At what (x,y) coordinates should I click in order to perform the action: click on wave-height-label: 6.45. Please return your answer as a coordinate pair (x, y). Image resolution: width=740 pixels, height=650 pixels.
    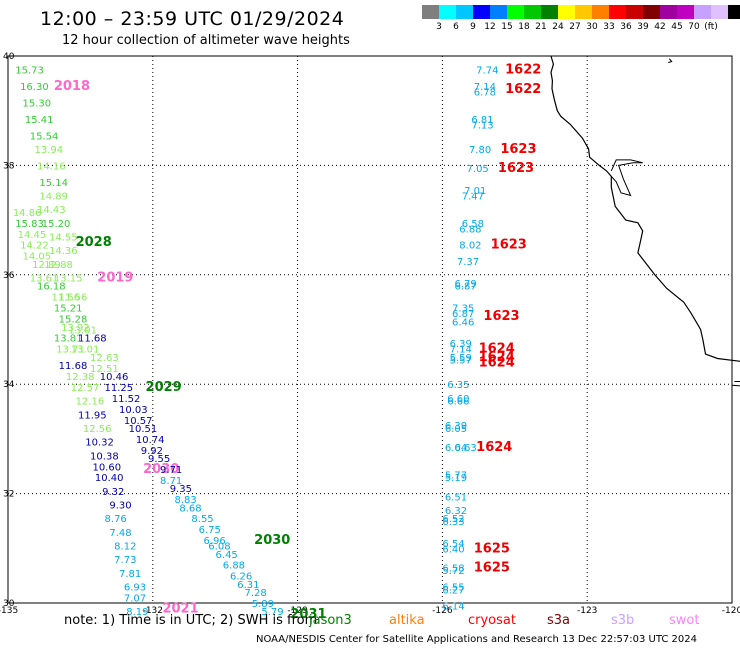
    Looking at the image, I should click on (227, 555).